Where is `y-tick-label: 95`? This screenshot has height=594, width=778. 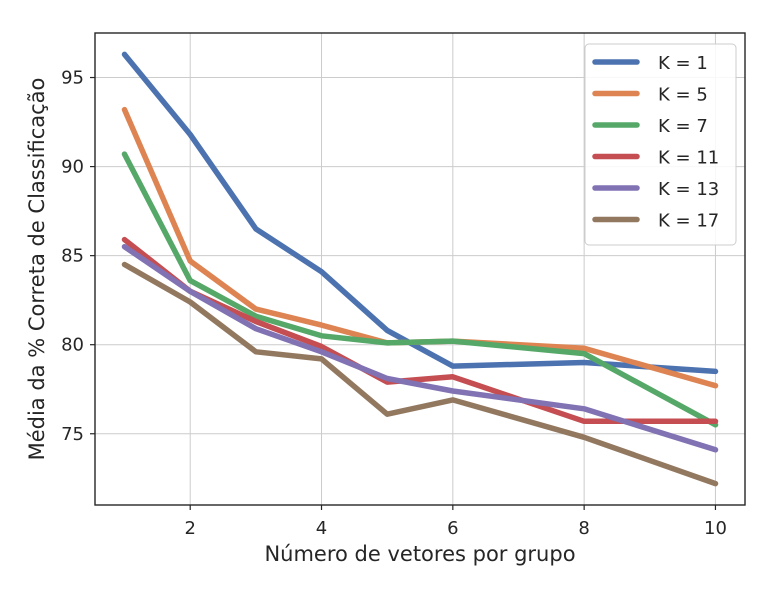 y-tick-label: 95 is located at coordinates (72, 78).